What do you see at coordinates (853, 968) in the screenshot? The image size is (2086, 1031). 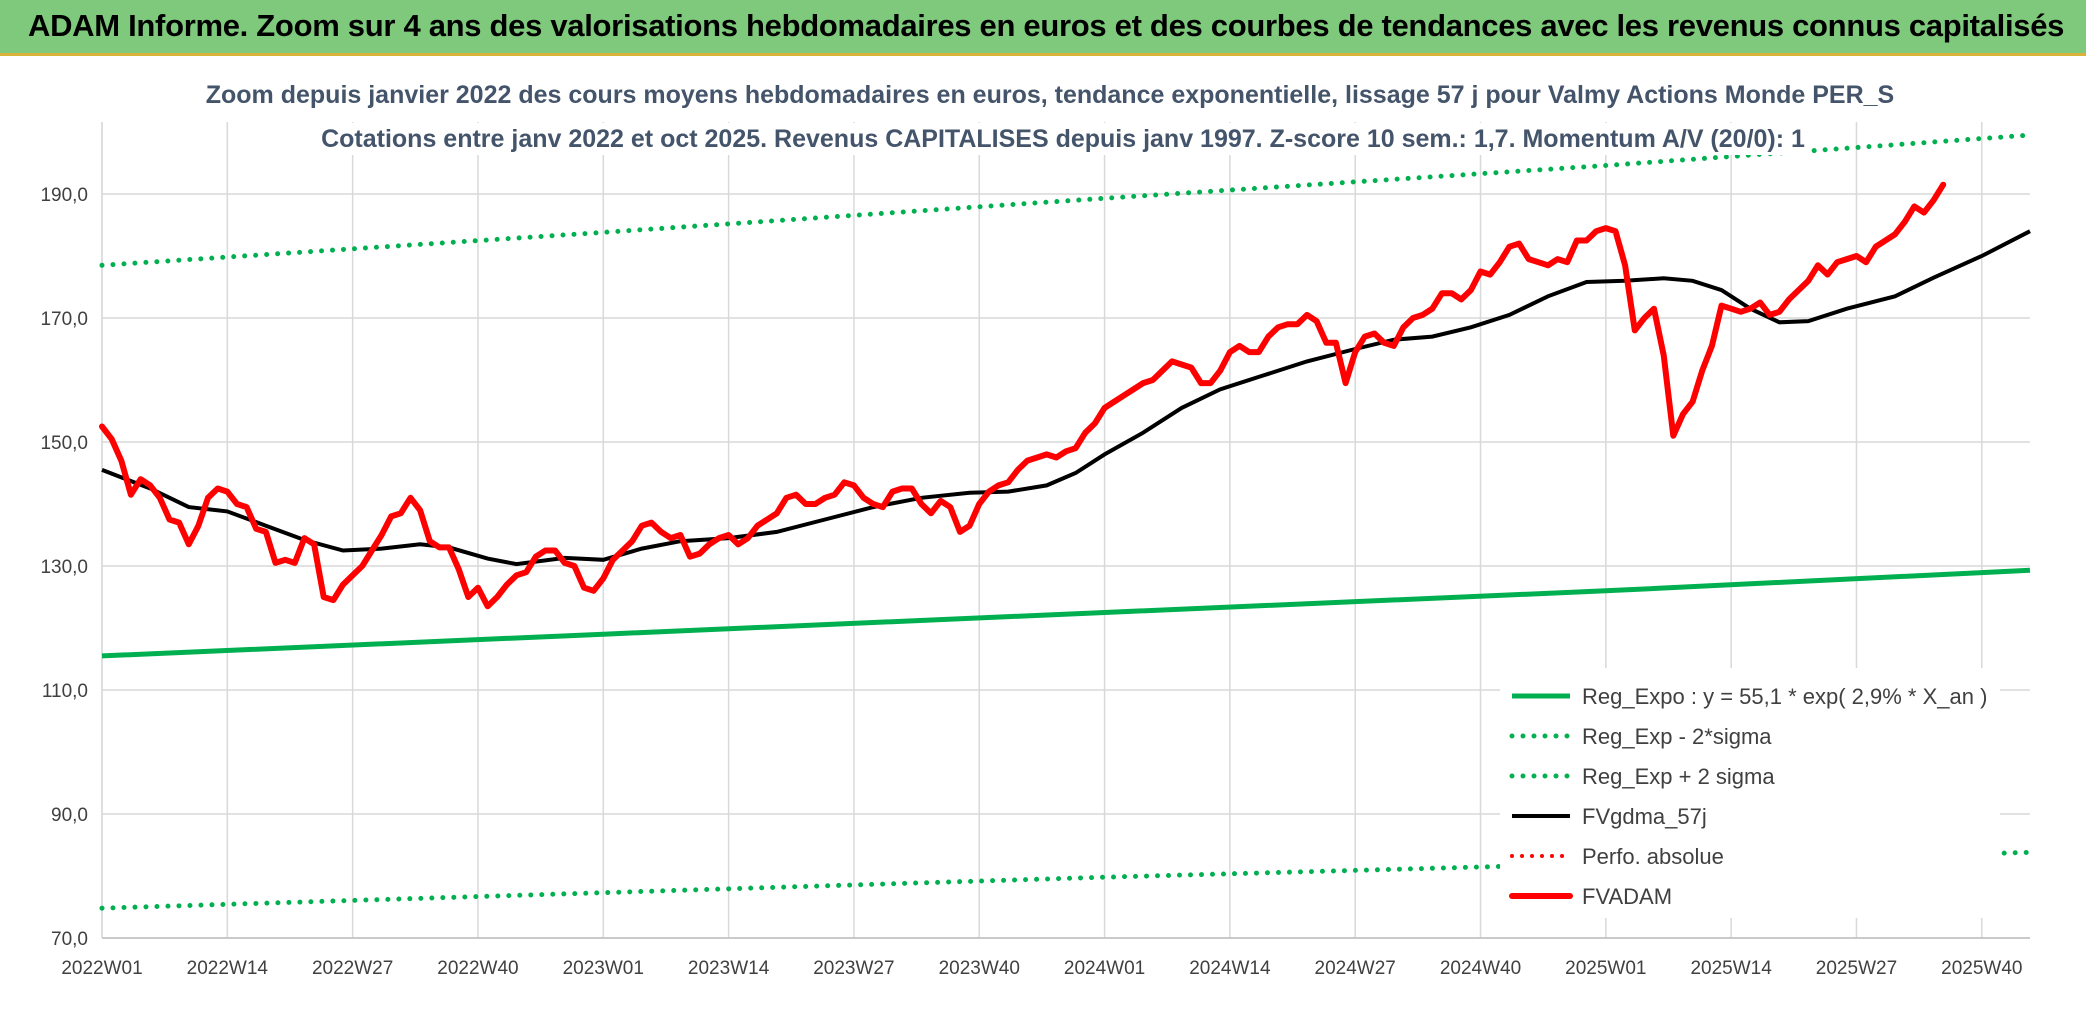 I see `x-tick-label: 2023W27` at bounding box center [853, 968].